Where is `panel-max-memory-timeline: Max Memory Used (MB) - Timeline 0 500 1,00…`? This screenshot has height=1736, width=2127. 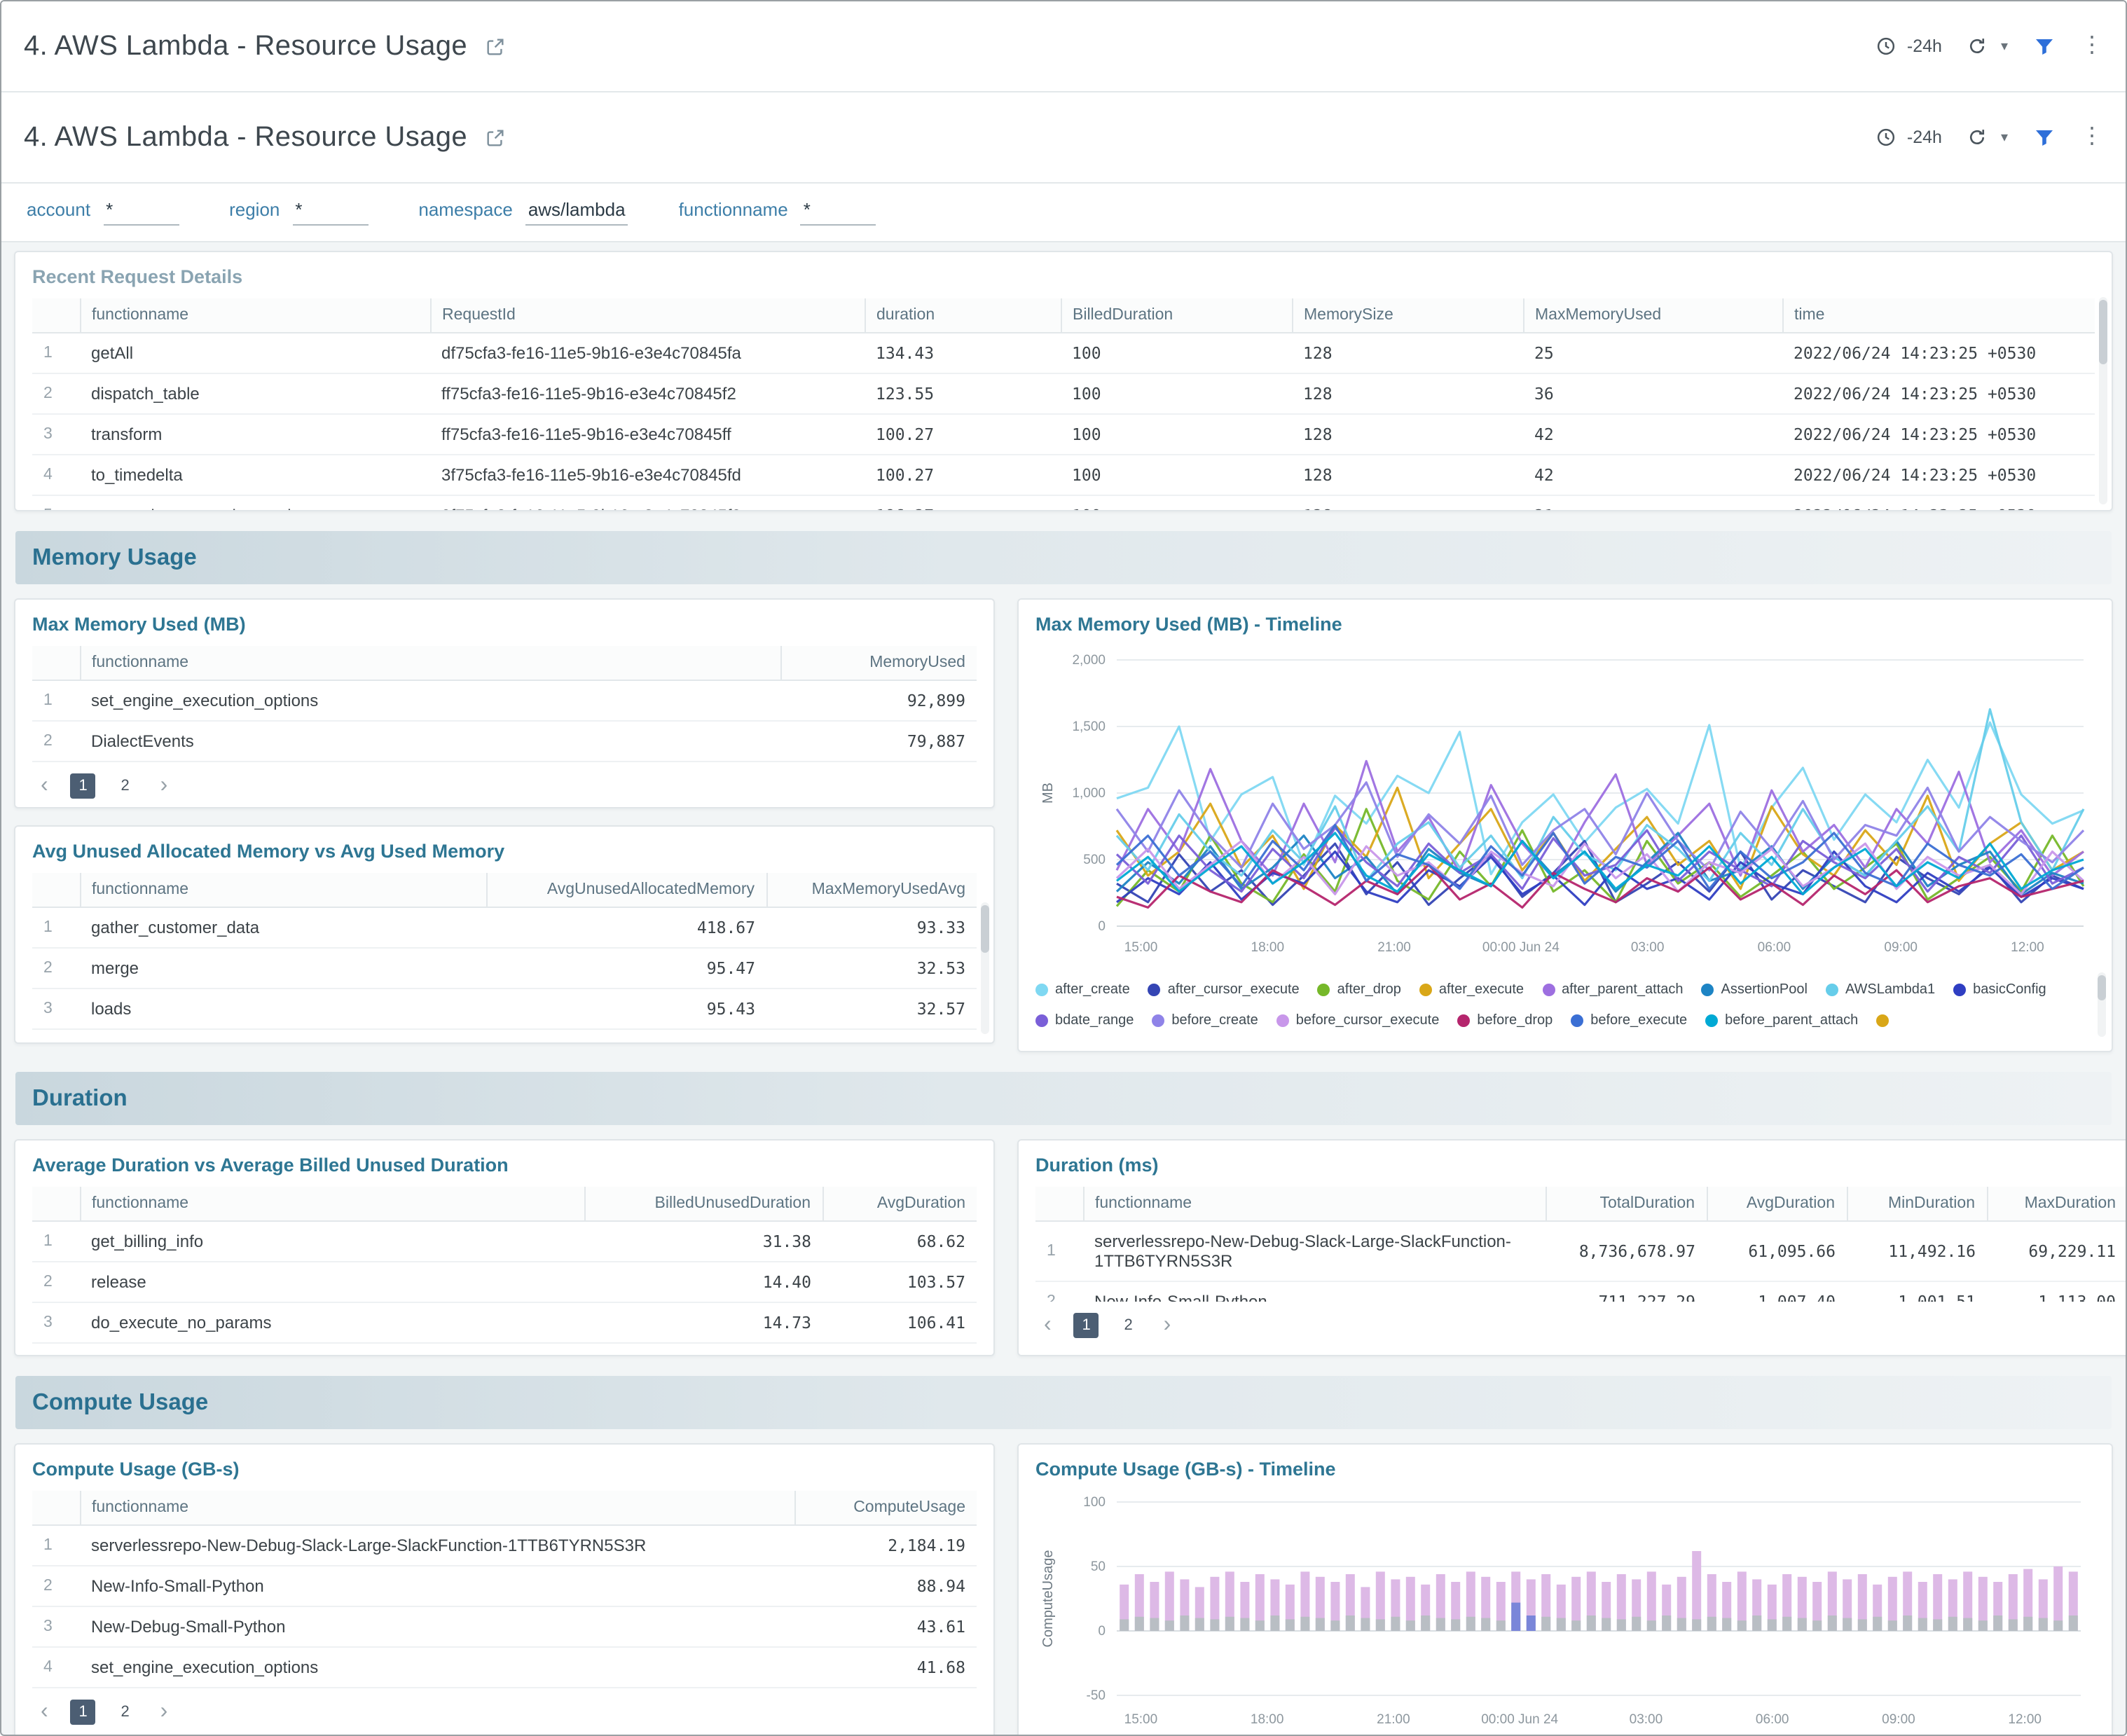 panel-max-memory-timeline: Max Memory Used (MB) - Timeline 0 500 1,00… is located at coordinates (1565, 825).